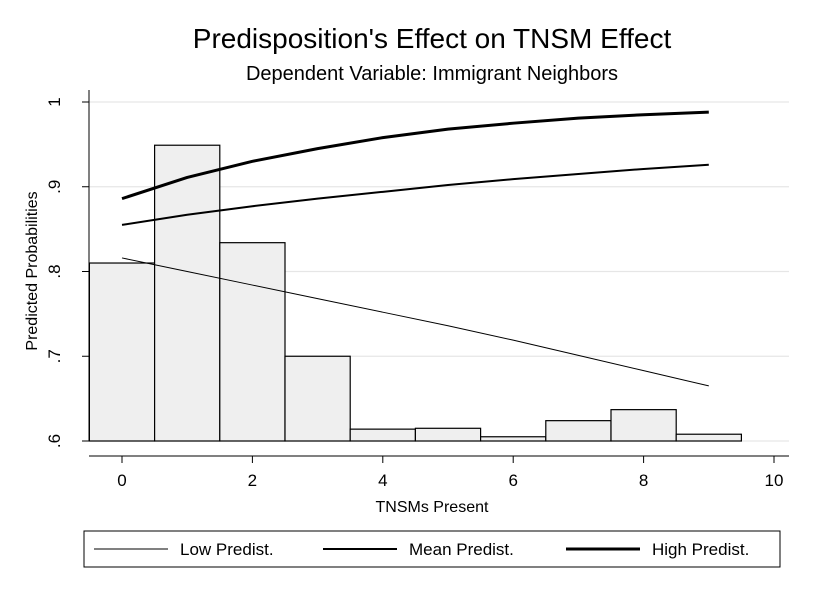  Describe the element at coordinates (415, 155) in the screenshot. I see `series-line-high-predist` at that location.